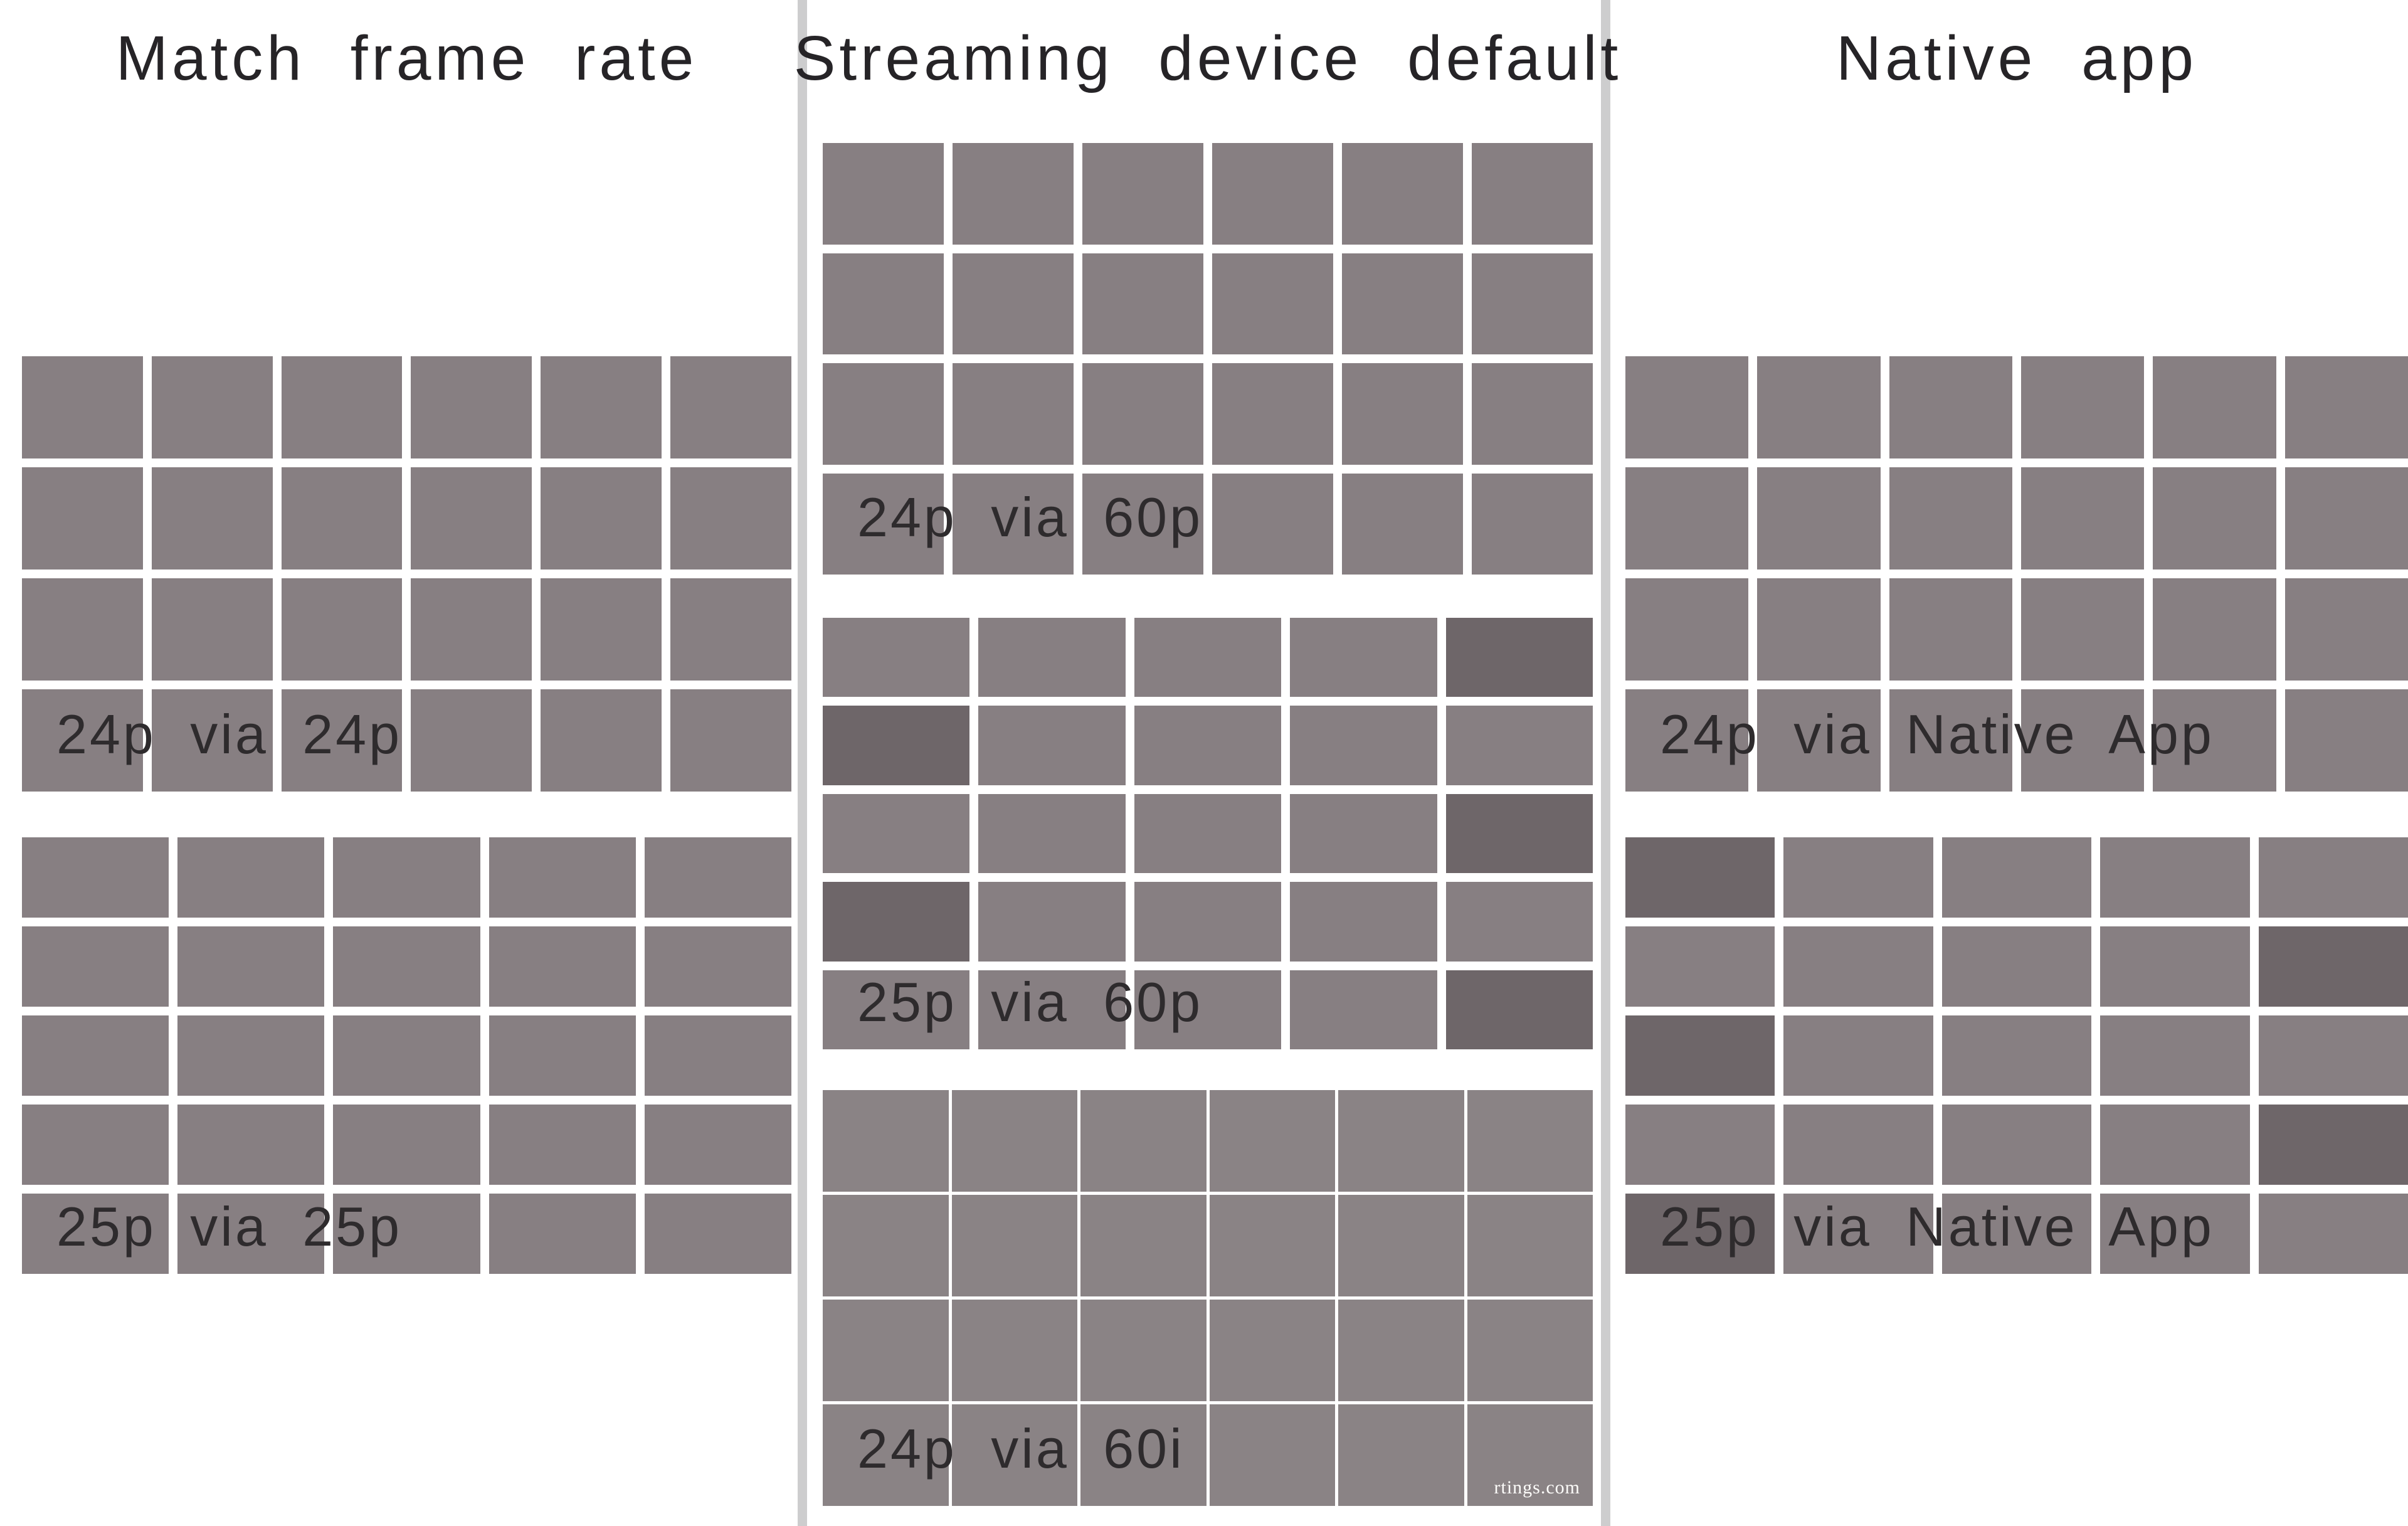 The width and height of the screenshot is (2408, 1526). I want to click on column-title-streaming-device-default: Streaming device default, so click(1207, 58).